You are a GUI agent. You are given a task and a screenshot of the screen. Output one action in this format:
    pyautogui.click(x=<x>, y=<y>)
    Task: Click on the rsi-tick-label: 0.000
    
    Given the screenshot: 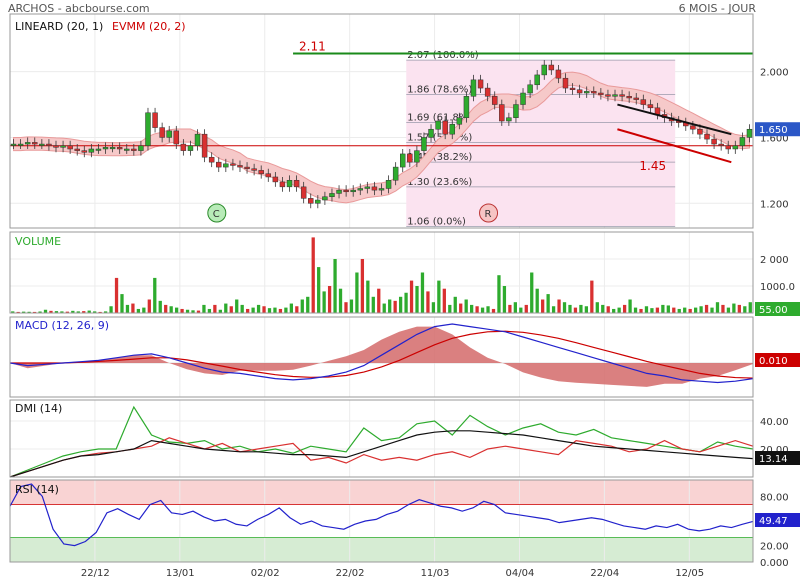 What is the action you would take?
    pyautogui.click(x=774, y=563)
    